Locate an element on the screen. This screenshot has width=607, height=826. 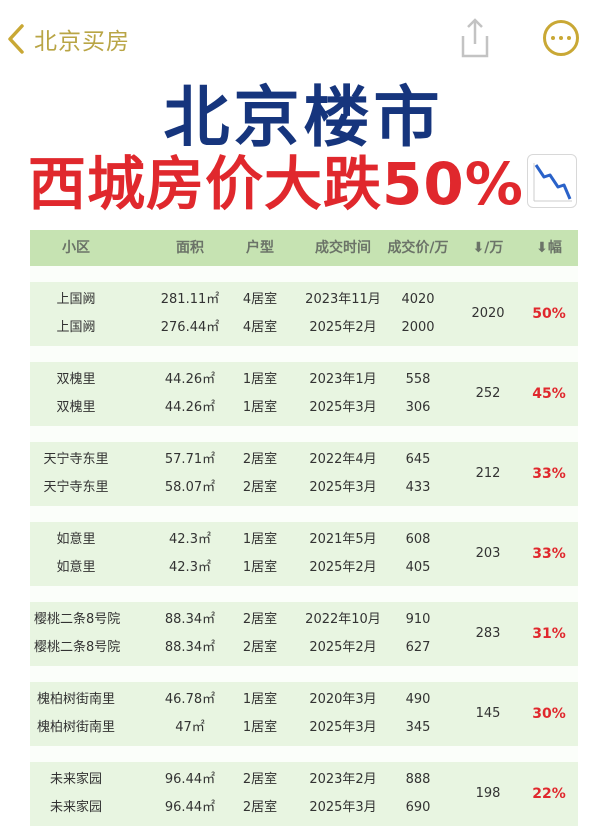
header-deal-price: 成交价/万 is located at coordinates (418, 248).